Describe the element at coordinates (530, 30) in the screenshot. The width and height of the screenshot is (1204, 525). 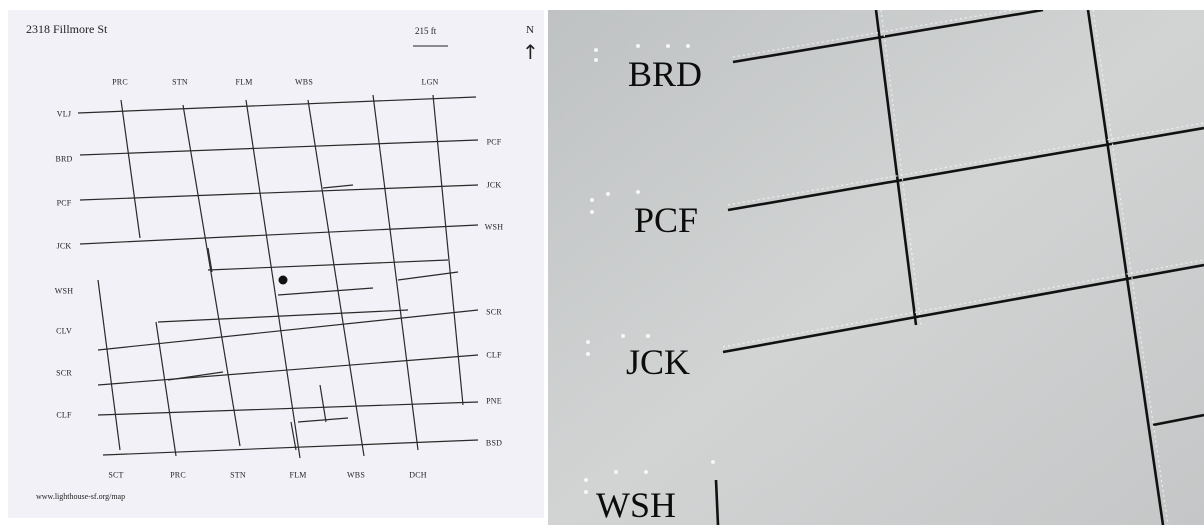
I see `north-label: N` at that location.